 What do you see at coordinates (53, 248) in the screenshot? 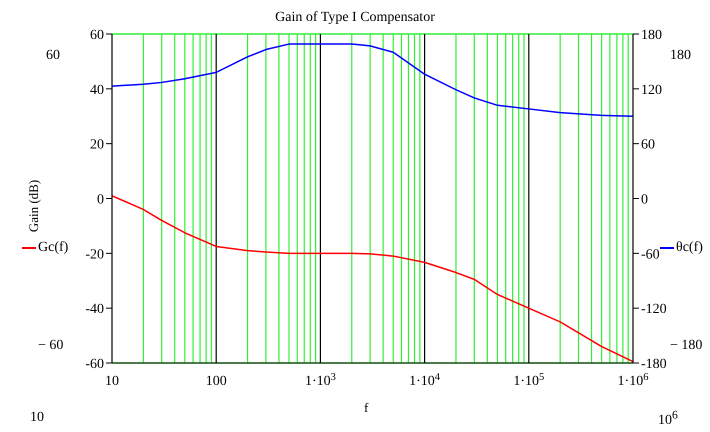
I see `legend-label: Gc(f)` at bounding box center [53, 248].